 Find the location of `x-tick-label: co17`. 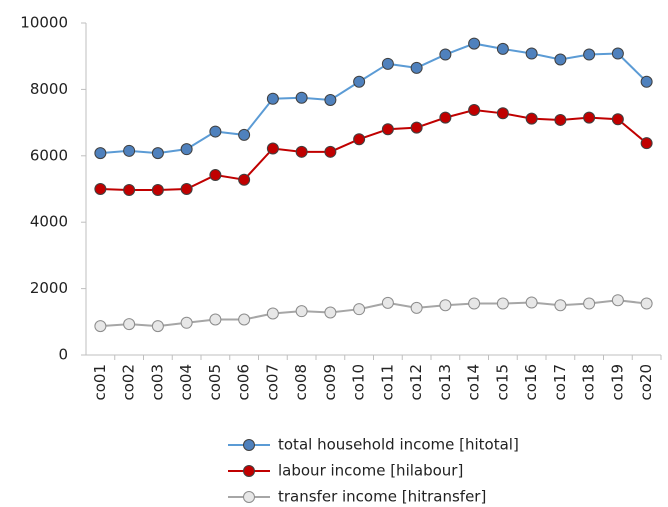

x-tick-label: co17 is located at coordinates (560, 382).